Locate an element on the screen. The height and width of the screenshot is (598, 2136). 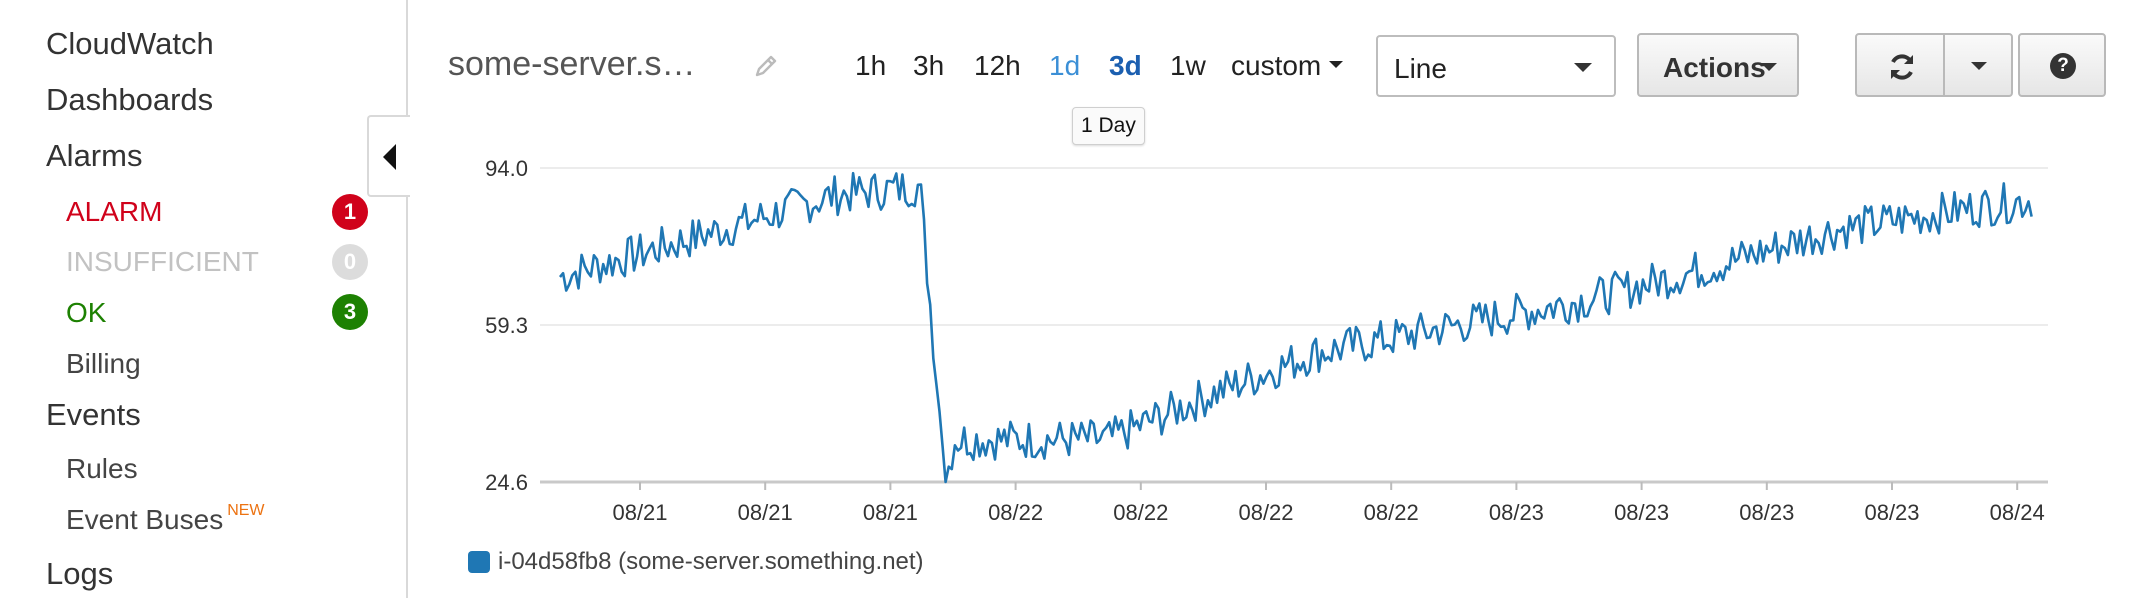
new-badge: NEW is located at coordinates (246, 510).